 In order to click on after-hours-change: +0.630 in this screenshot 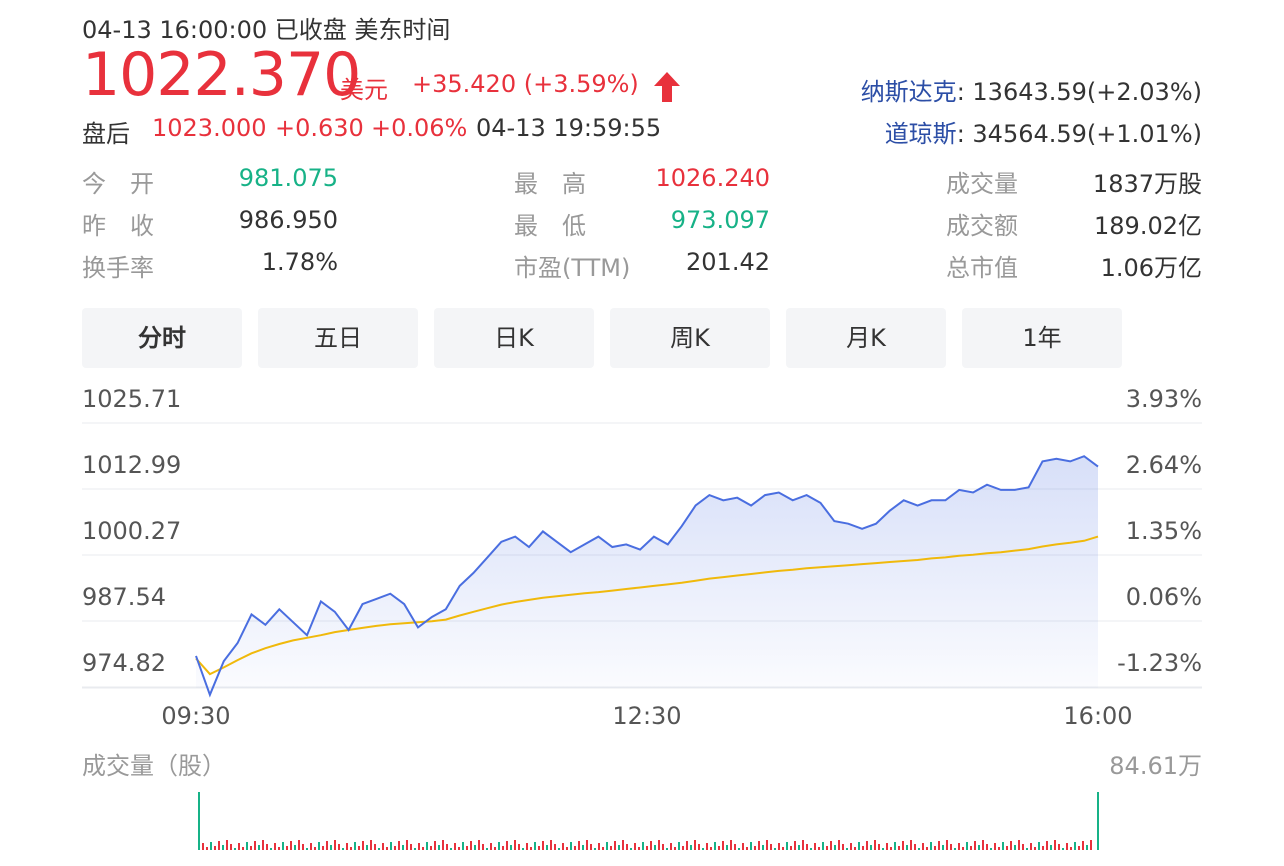, I will do `click(319, 128)`.